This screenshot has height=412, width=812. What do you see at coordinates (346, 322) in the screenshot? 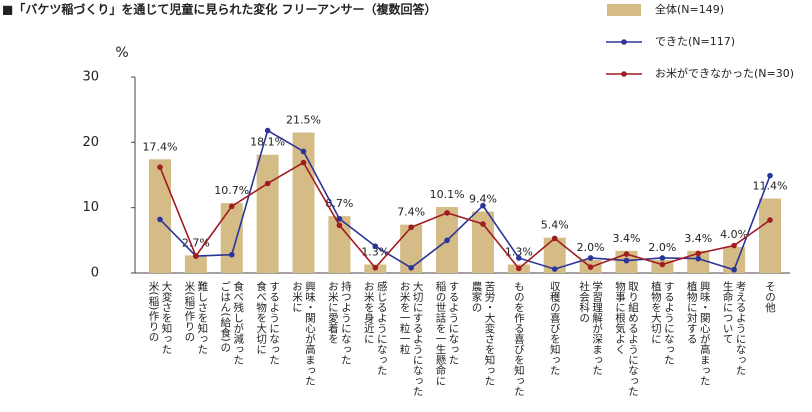
I see `x-tick-label: 持つようになった` at bounding box center [346, 322].